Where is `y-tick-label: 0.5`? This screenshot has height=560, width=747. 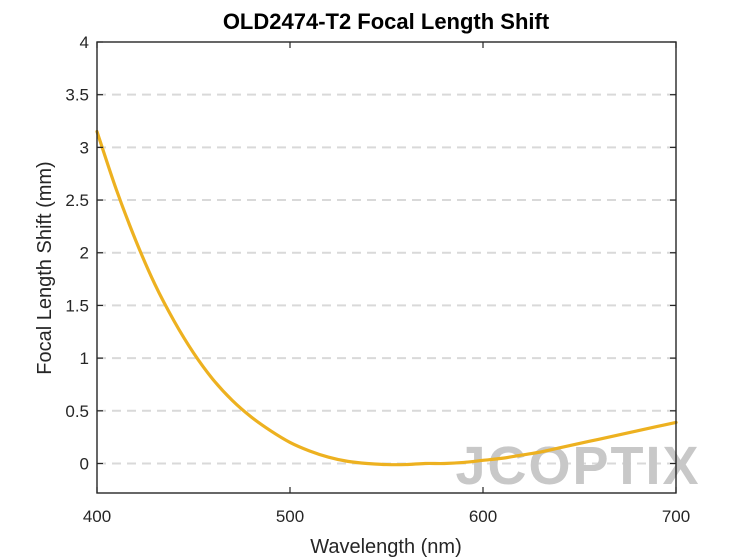
y-tick-label: 0.5 is located at coordinates (77, 411).